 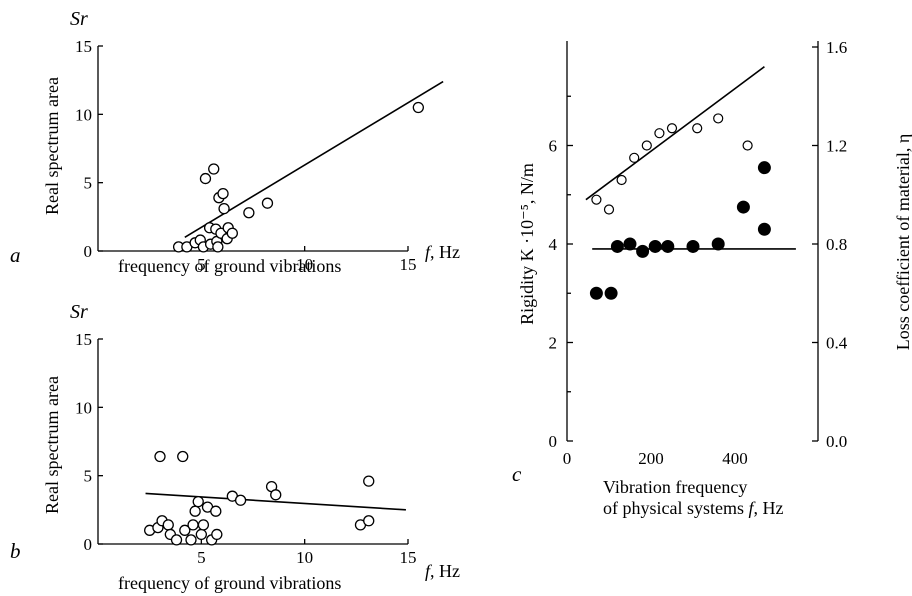 I want to click on panel-b-plot-area: 0 5 10 15 5 10 15, so click(x=246, y=448).